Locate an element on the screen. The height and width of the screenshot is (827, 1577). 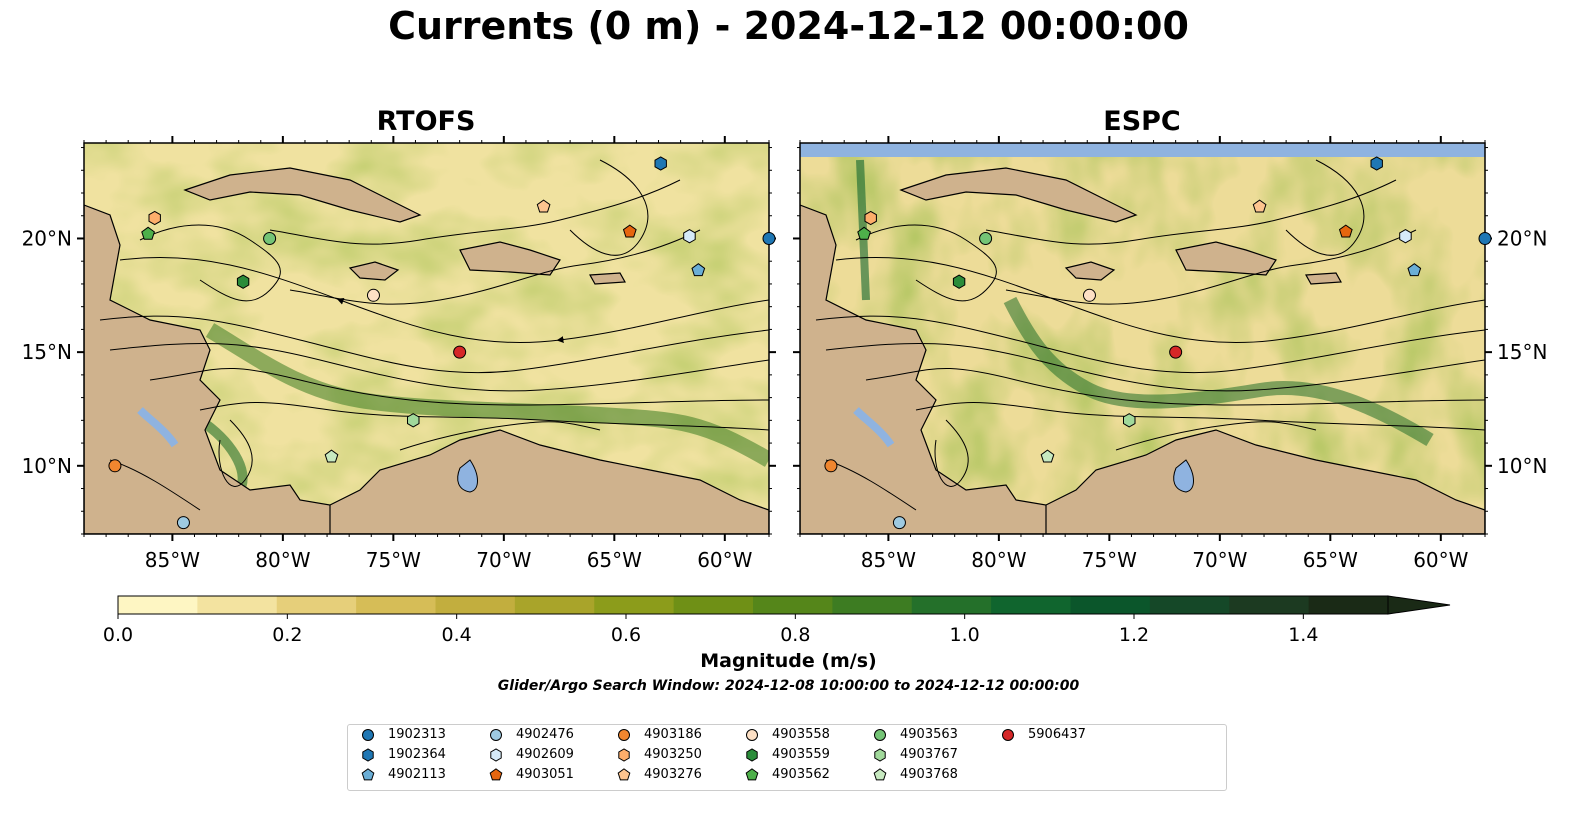
colorbar-frame is located at coordinates (753, 605).